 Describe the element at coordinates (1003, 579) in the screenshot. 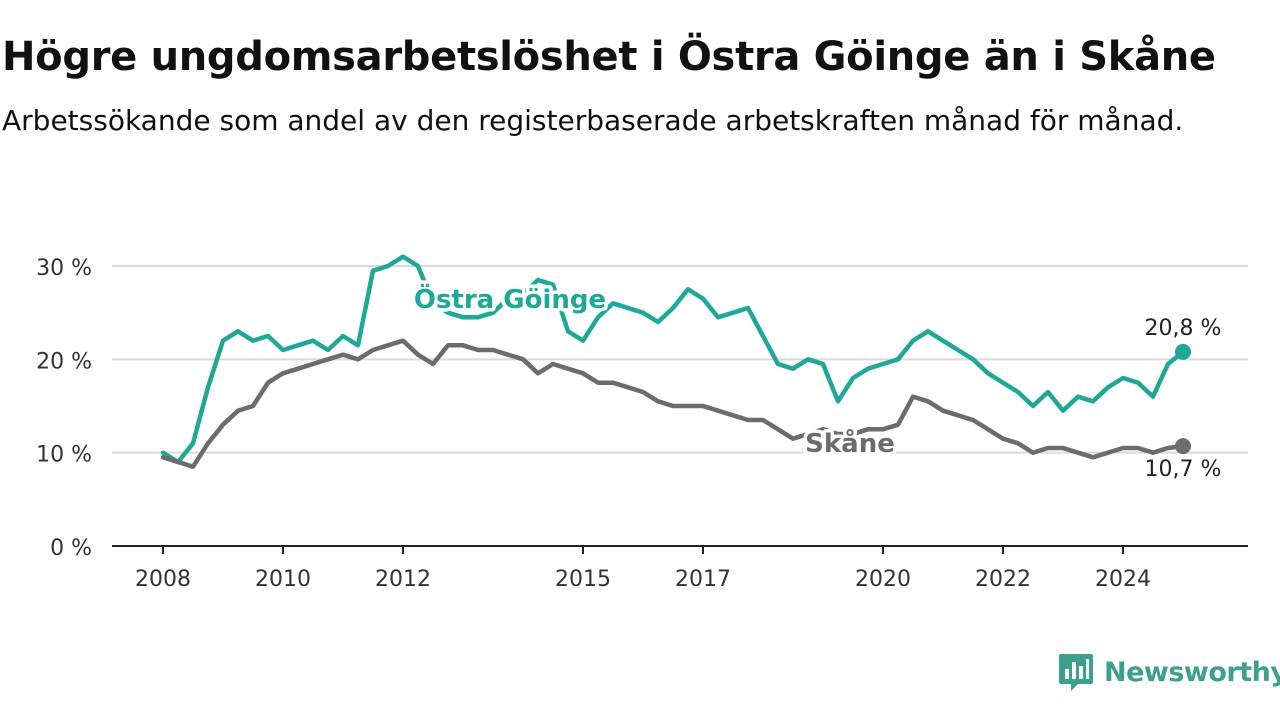

I see `x-tick-label: 2022` at that location.